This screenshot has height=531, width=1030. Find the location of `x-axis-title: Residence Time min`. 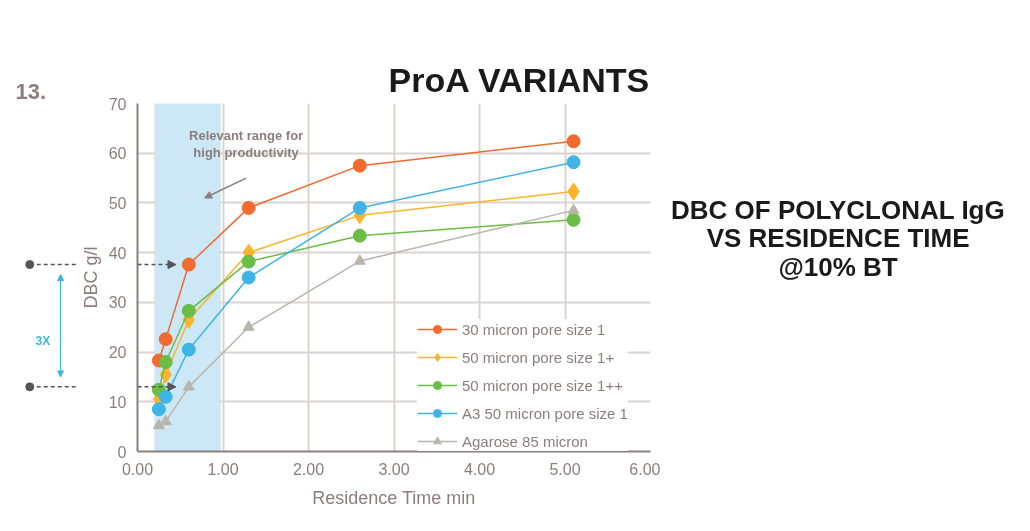

x-axis-title: Residence Time min is located at coordinates (394, 497).